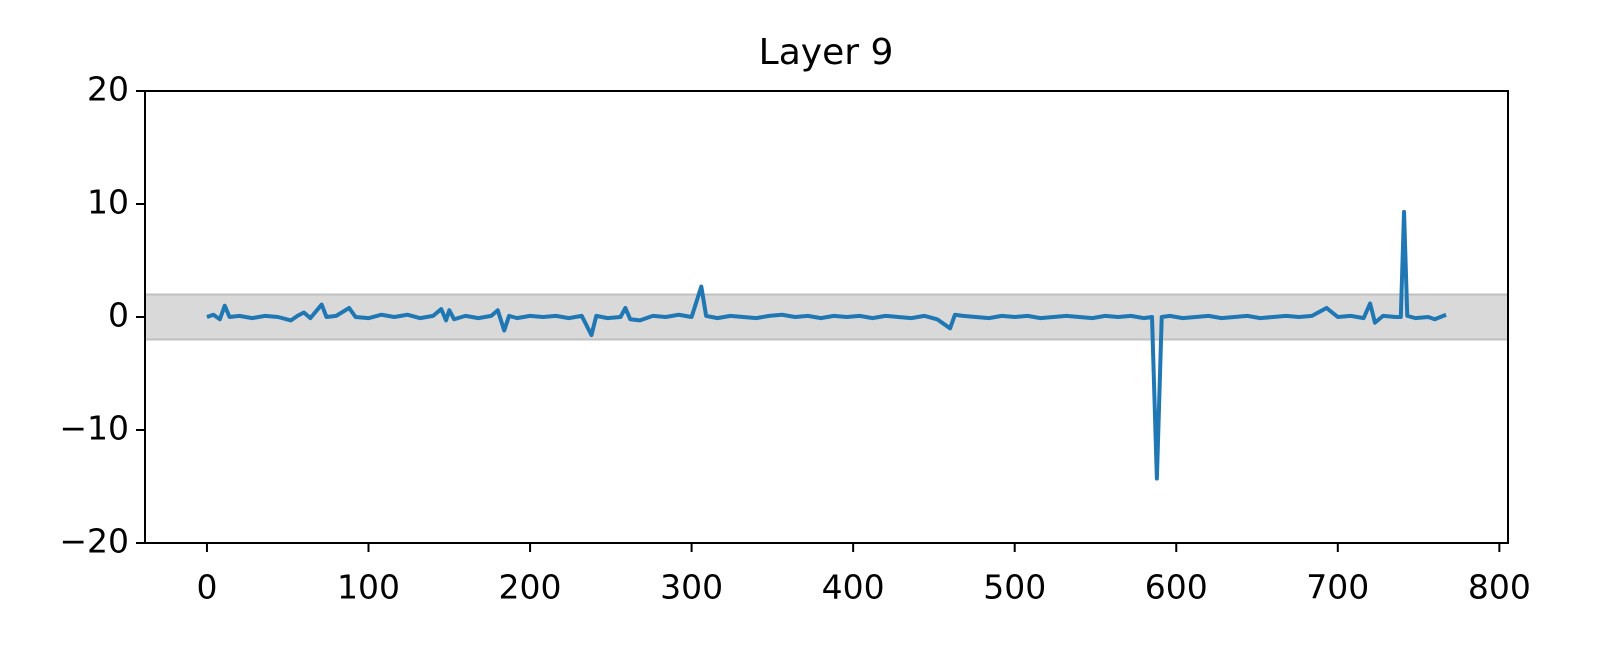 This screenshot has width=1602, height=658. Describe the element at coordinates (826, 52) in the screenshot. I see `chart-title: Layer 9` at that location.